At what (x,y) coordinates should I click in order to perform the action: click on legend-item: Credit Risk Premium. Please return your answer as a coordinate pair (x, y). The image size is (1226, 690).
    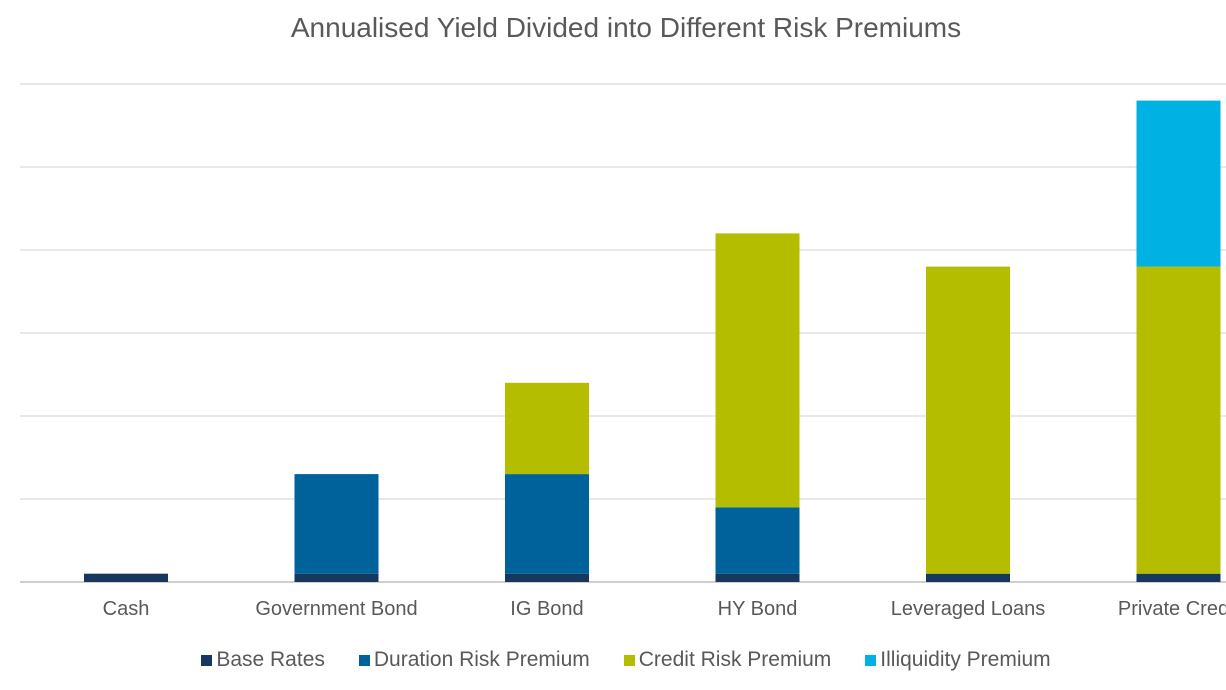
    Looking at the image, I should click on (727, 660).